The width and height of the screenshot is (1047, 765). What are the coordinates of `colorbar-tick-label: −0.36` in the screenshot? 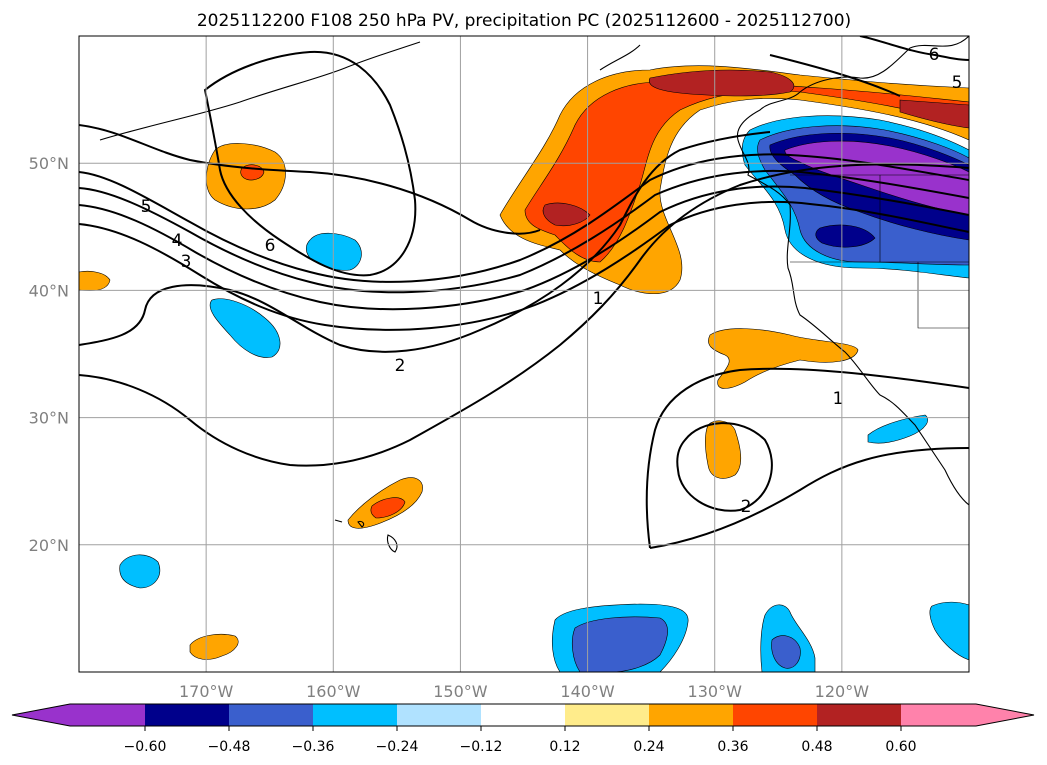 It's located at (313, 747).